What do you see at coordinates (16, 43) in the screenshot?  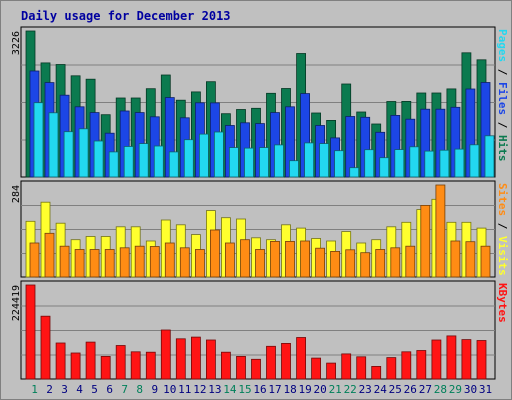 I see `y-max-label: 3226` at bounding box center [16, 43].